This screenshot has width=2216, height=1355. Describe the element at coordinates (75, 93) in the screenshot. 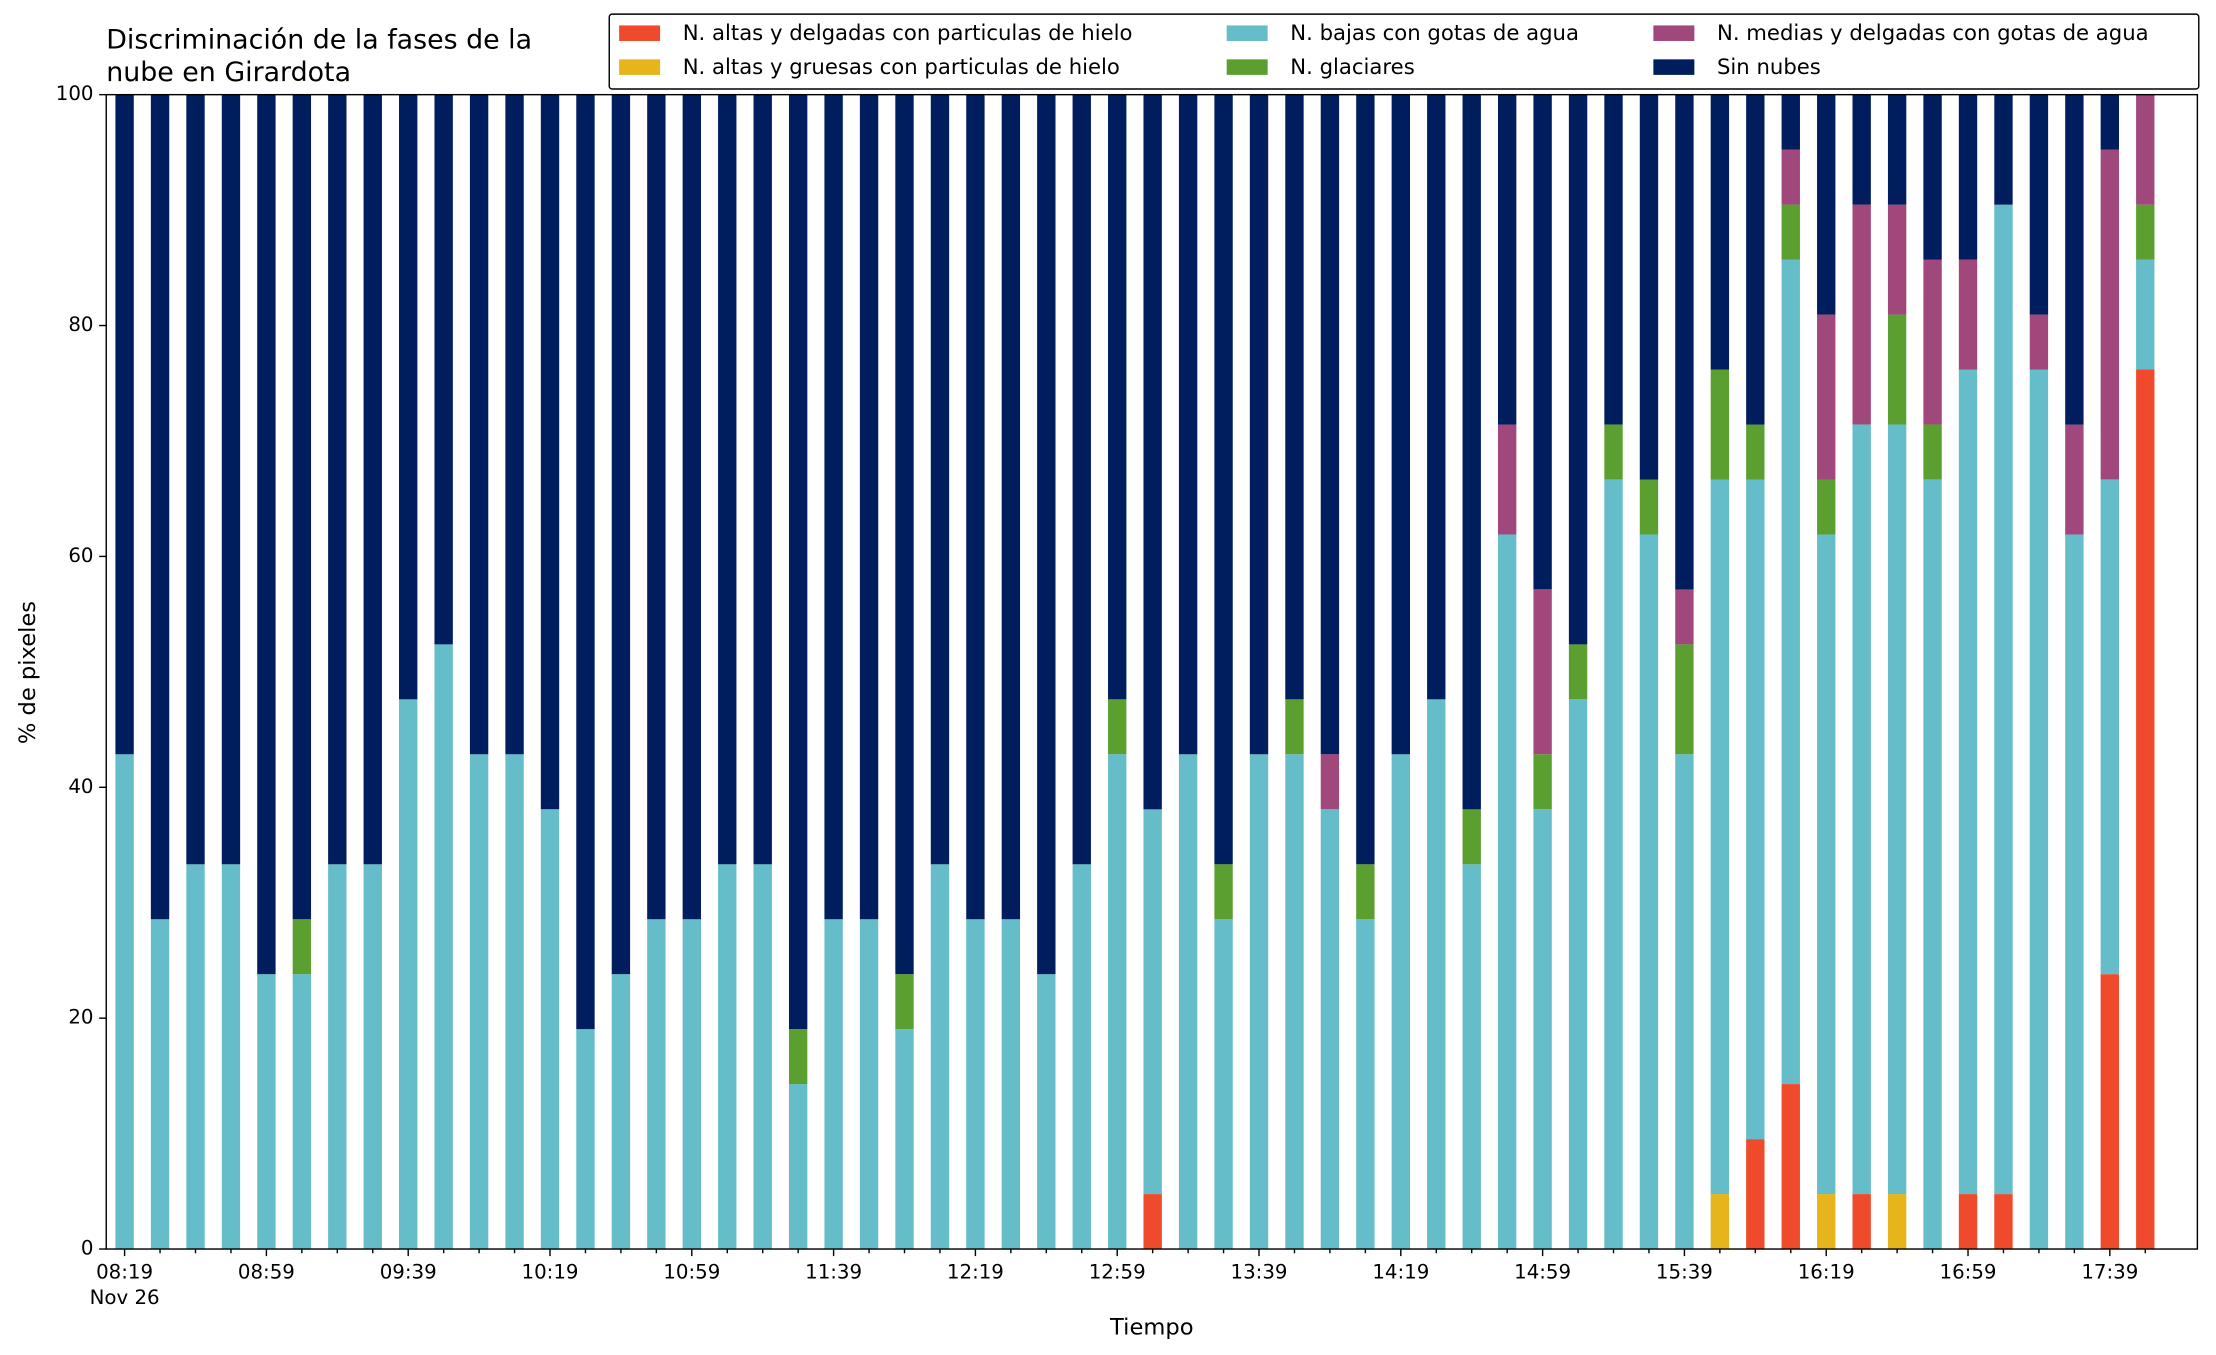

I see `y-tick-label: 100` at that location.